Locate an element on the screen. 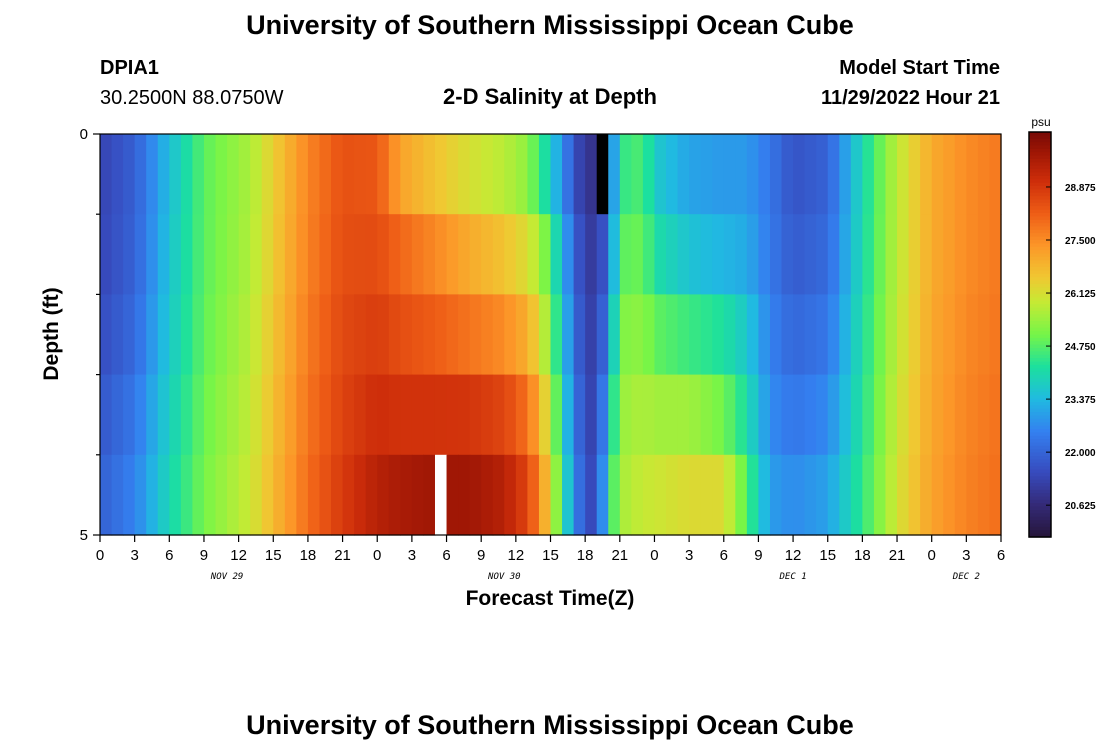 Image resolution: width=1100 pixels, height=750 pixels. x-tick-label: 0 is located at coordinates (377, 555).